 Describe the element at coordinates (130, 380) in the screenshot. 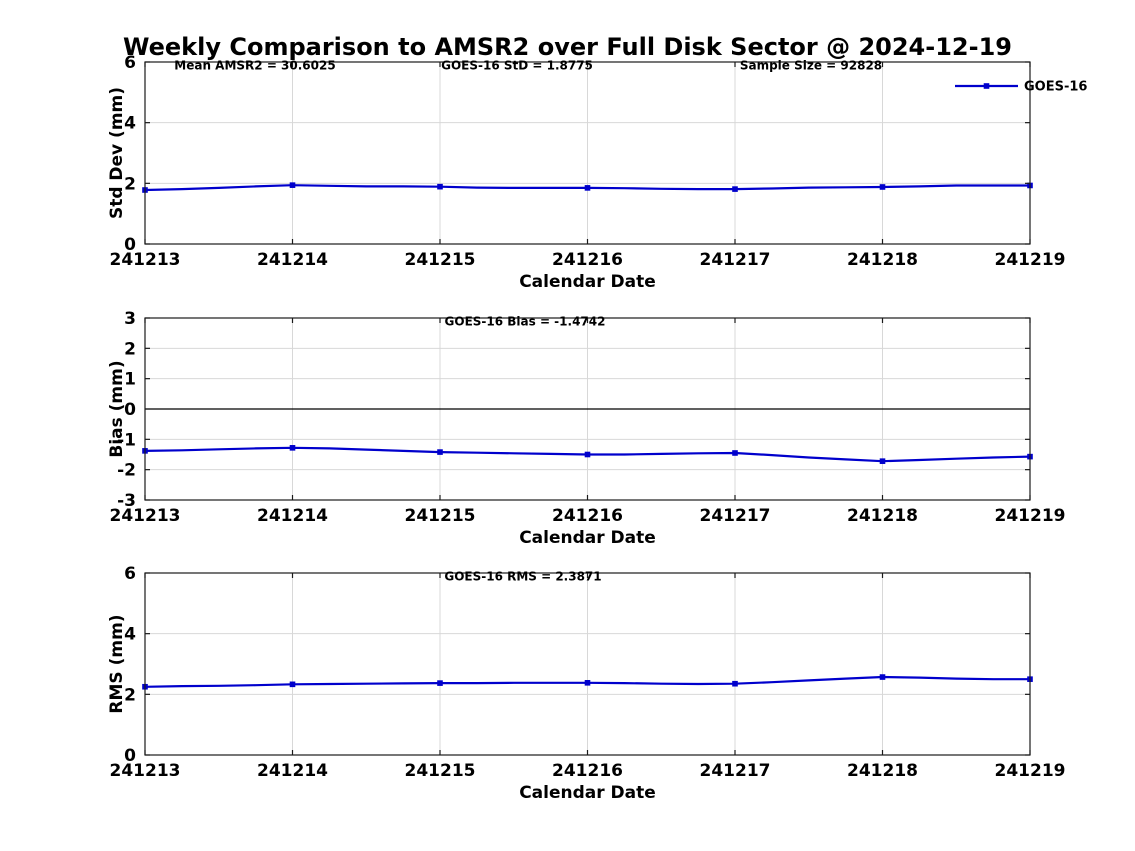

I see `y-tick-label: 1` at that location.